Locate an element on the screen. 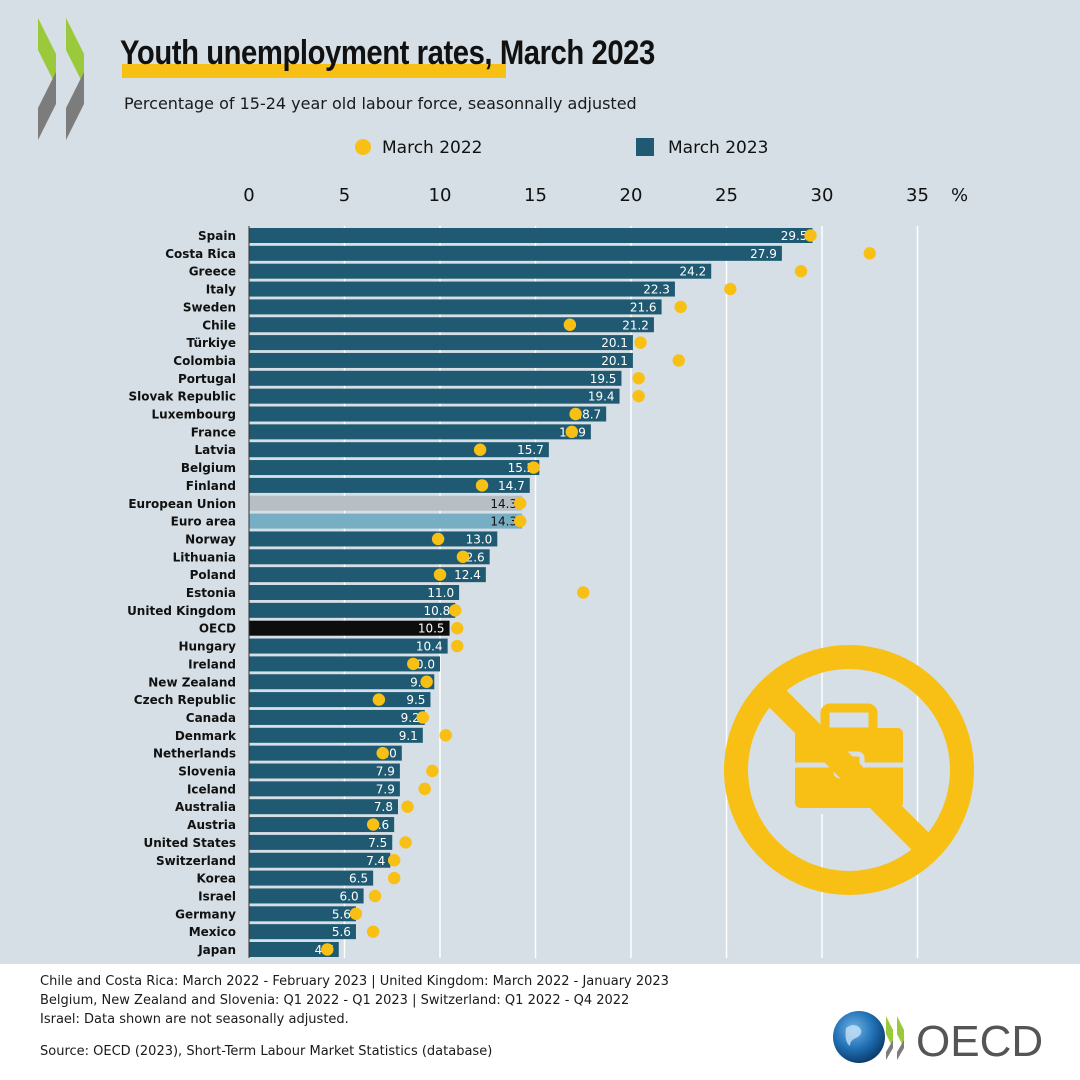 The width and height of the screenshot is (1080, 1080). bar-czech-republic is located at coordinates (340, 700).